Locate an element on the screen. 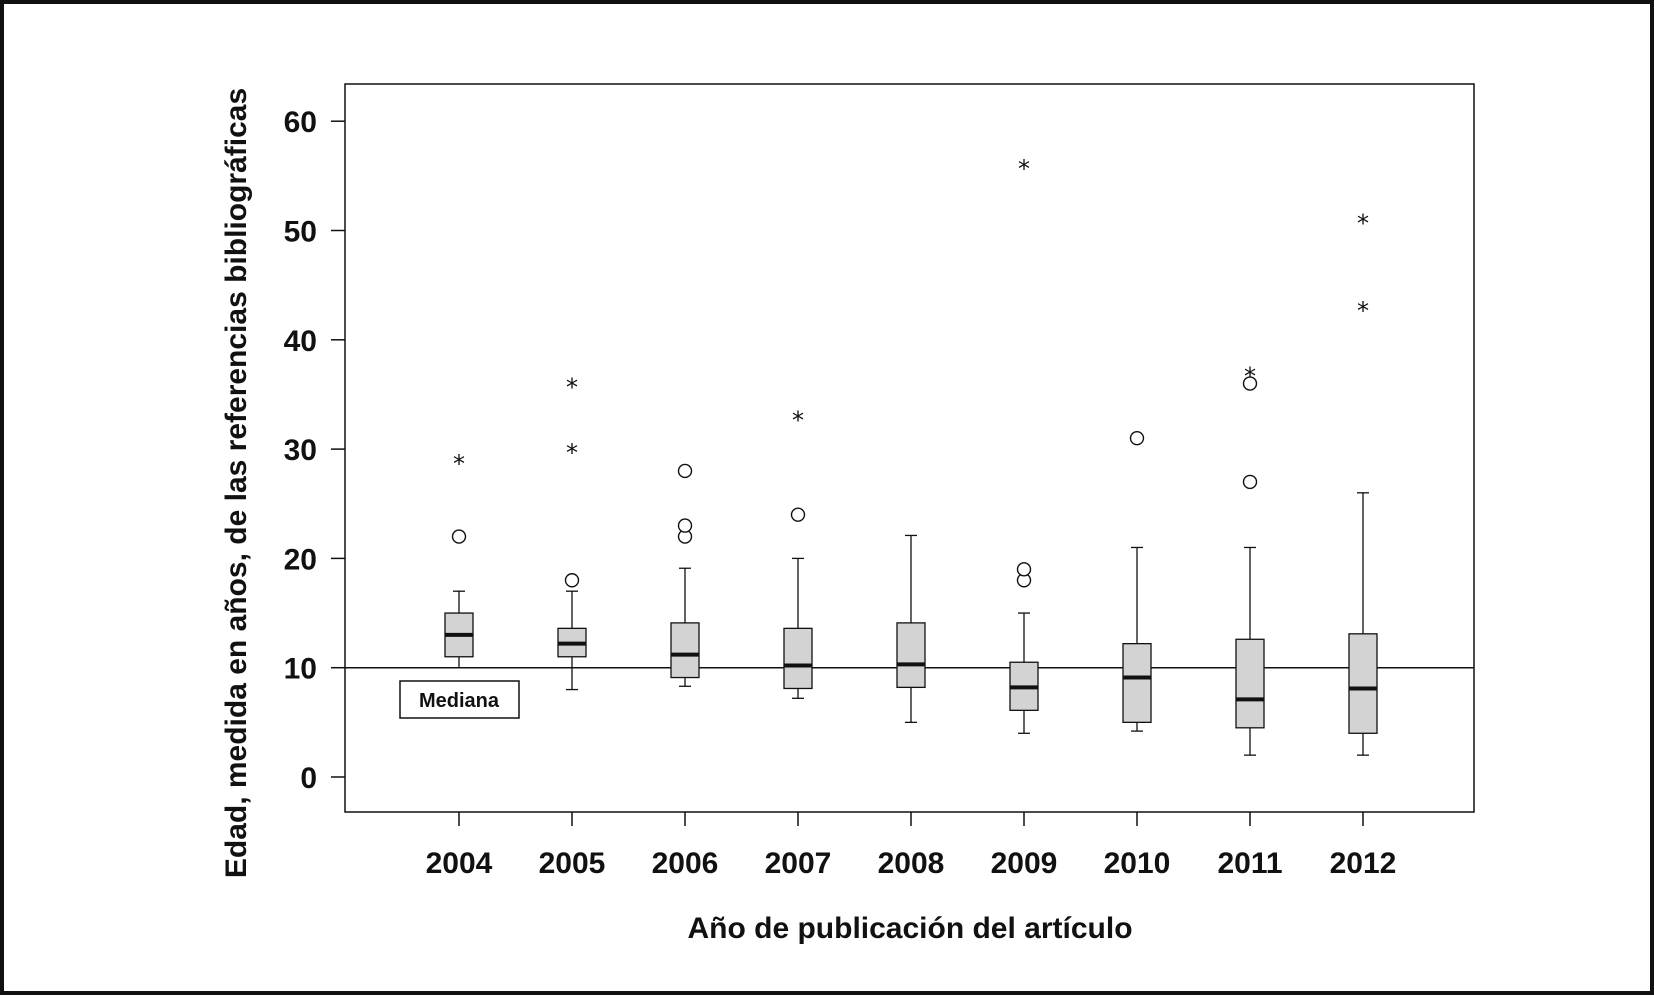 Image resolution: width=1654 pixels, height=999 pixels. reference-label: Mediana is located at coordinates (459, 701).